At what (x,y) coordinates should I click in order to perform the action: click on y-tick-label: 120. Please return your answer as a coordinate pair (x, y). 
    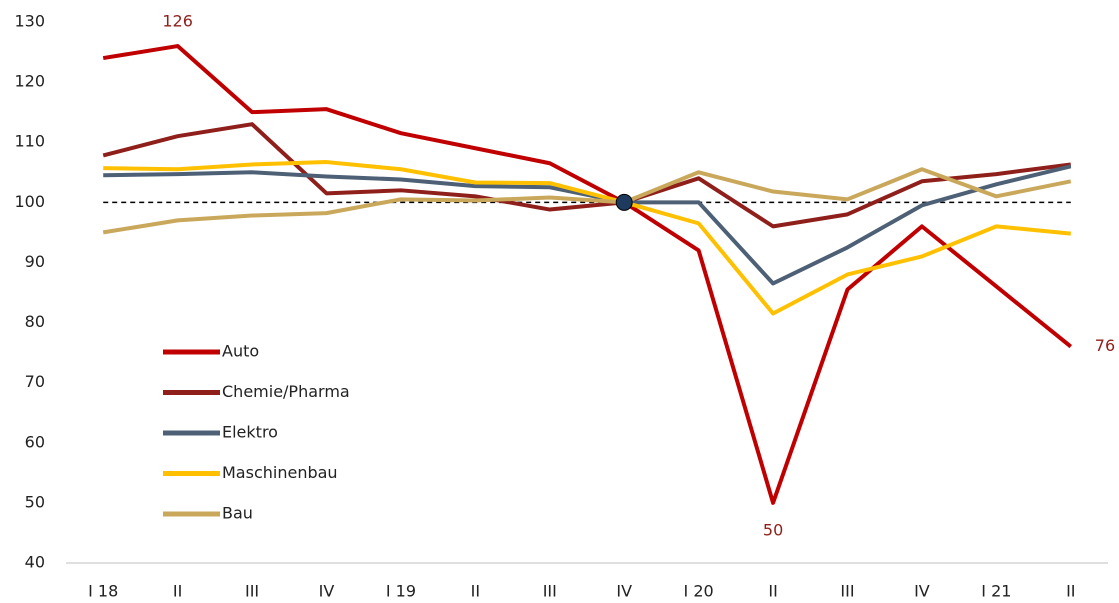
    Looking at the image, I should click on (29, 81).